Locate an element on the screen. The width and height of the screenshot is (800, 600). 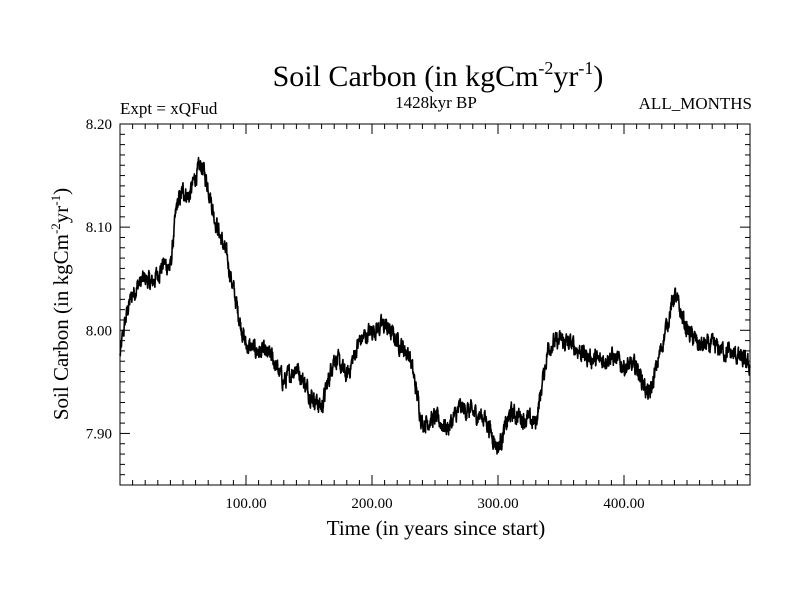
y-tick-label: 8.10 is located at coordinates (99, 228).